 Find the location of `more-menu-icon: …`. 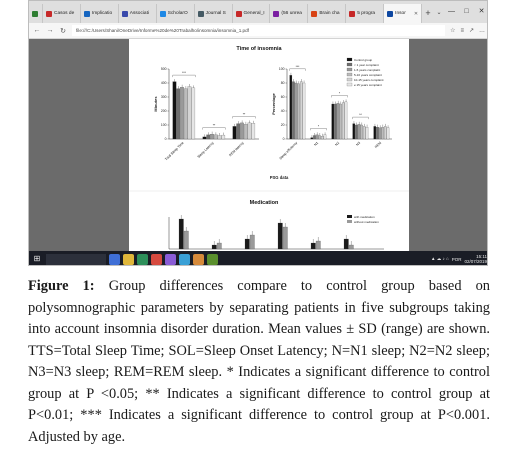

more-menu-icon: … is located at coordinates (482, 30).